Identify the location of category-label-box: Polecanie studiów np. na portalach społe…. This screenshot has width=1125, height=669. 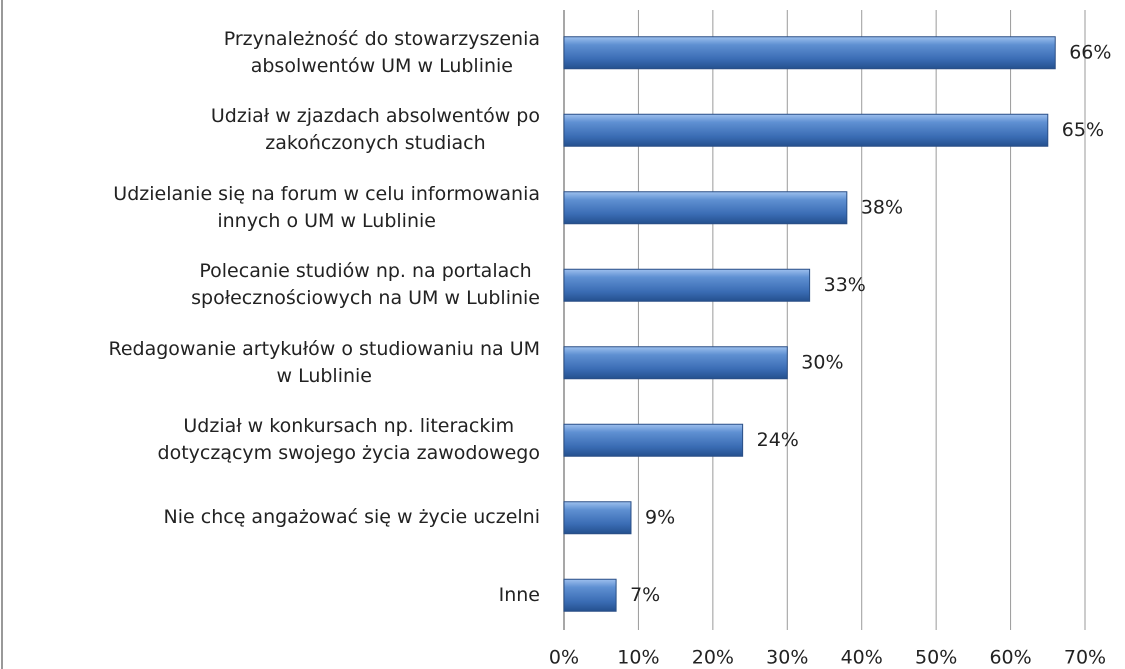
(270, 285).